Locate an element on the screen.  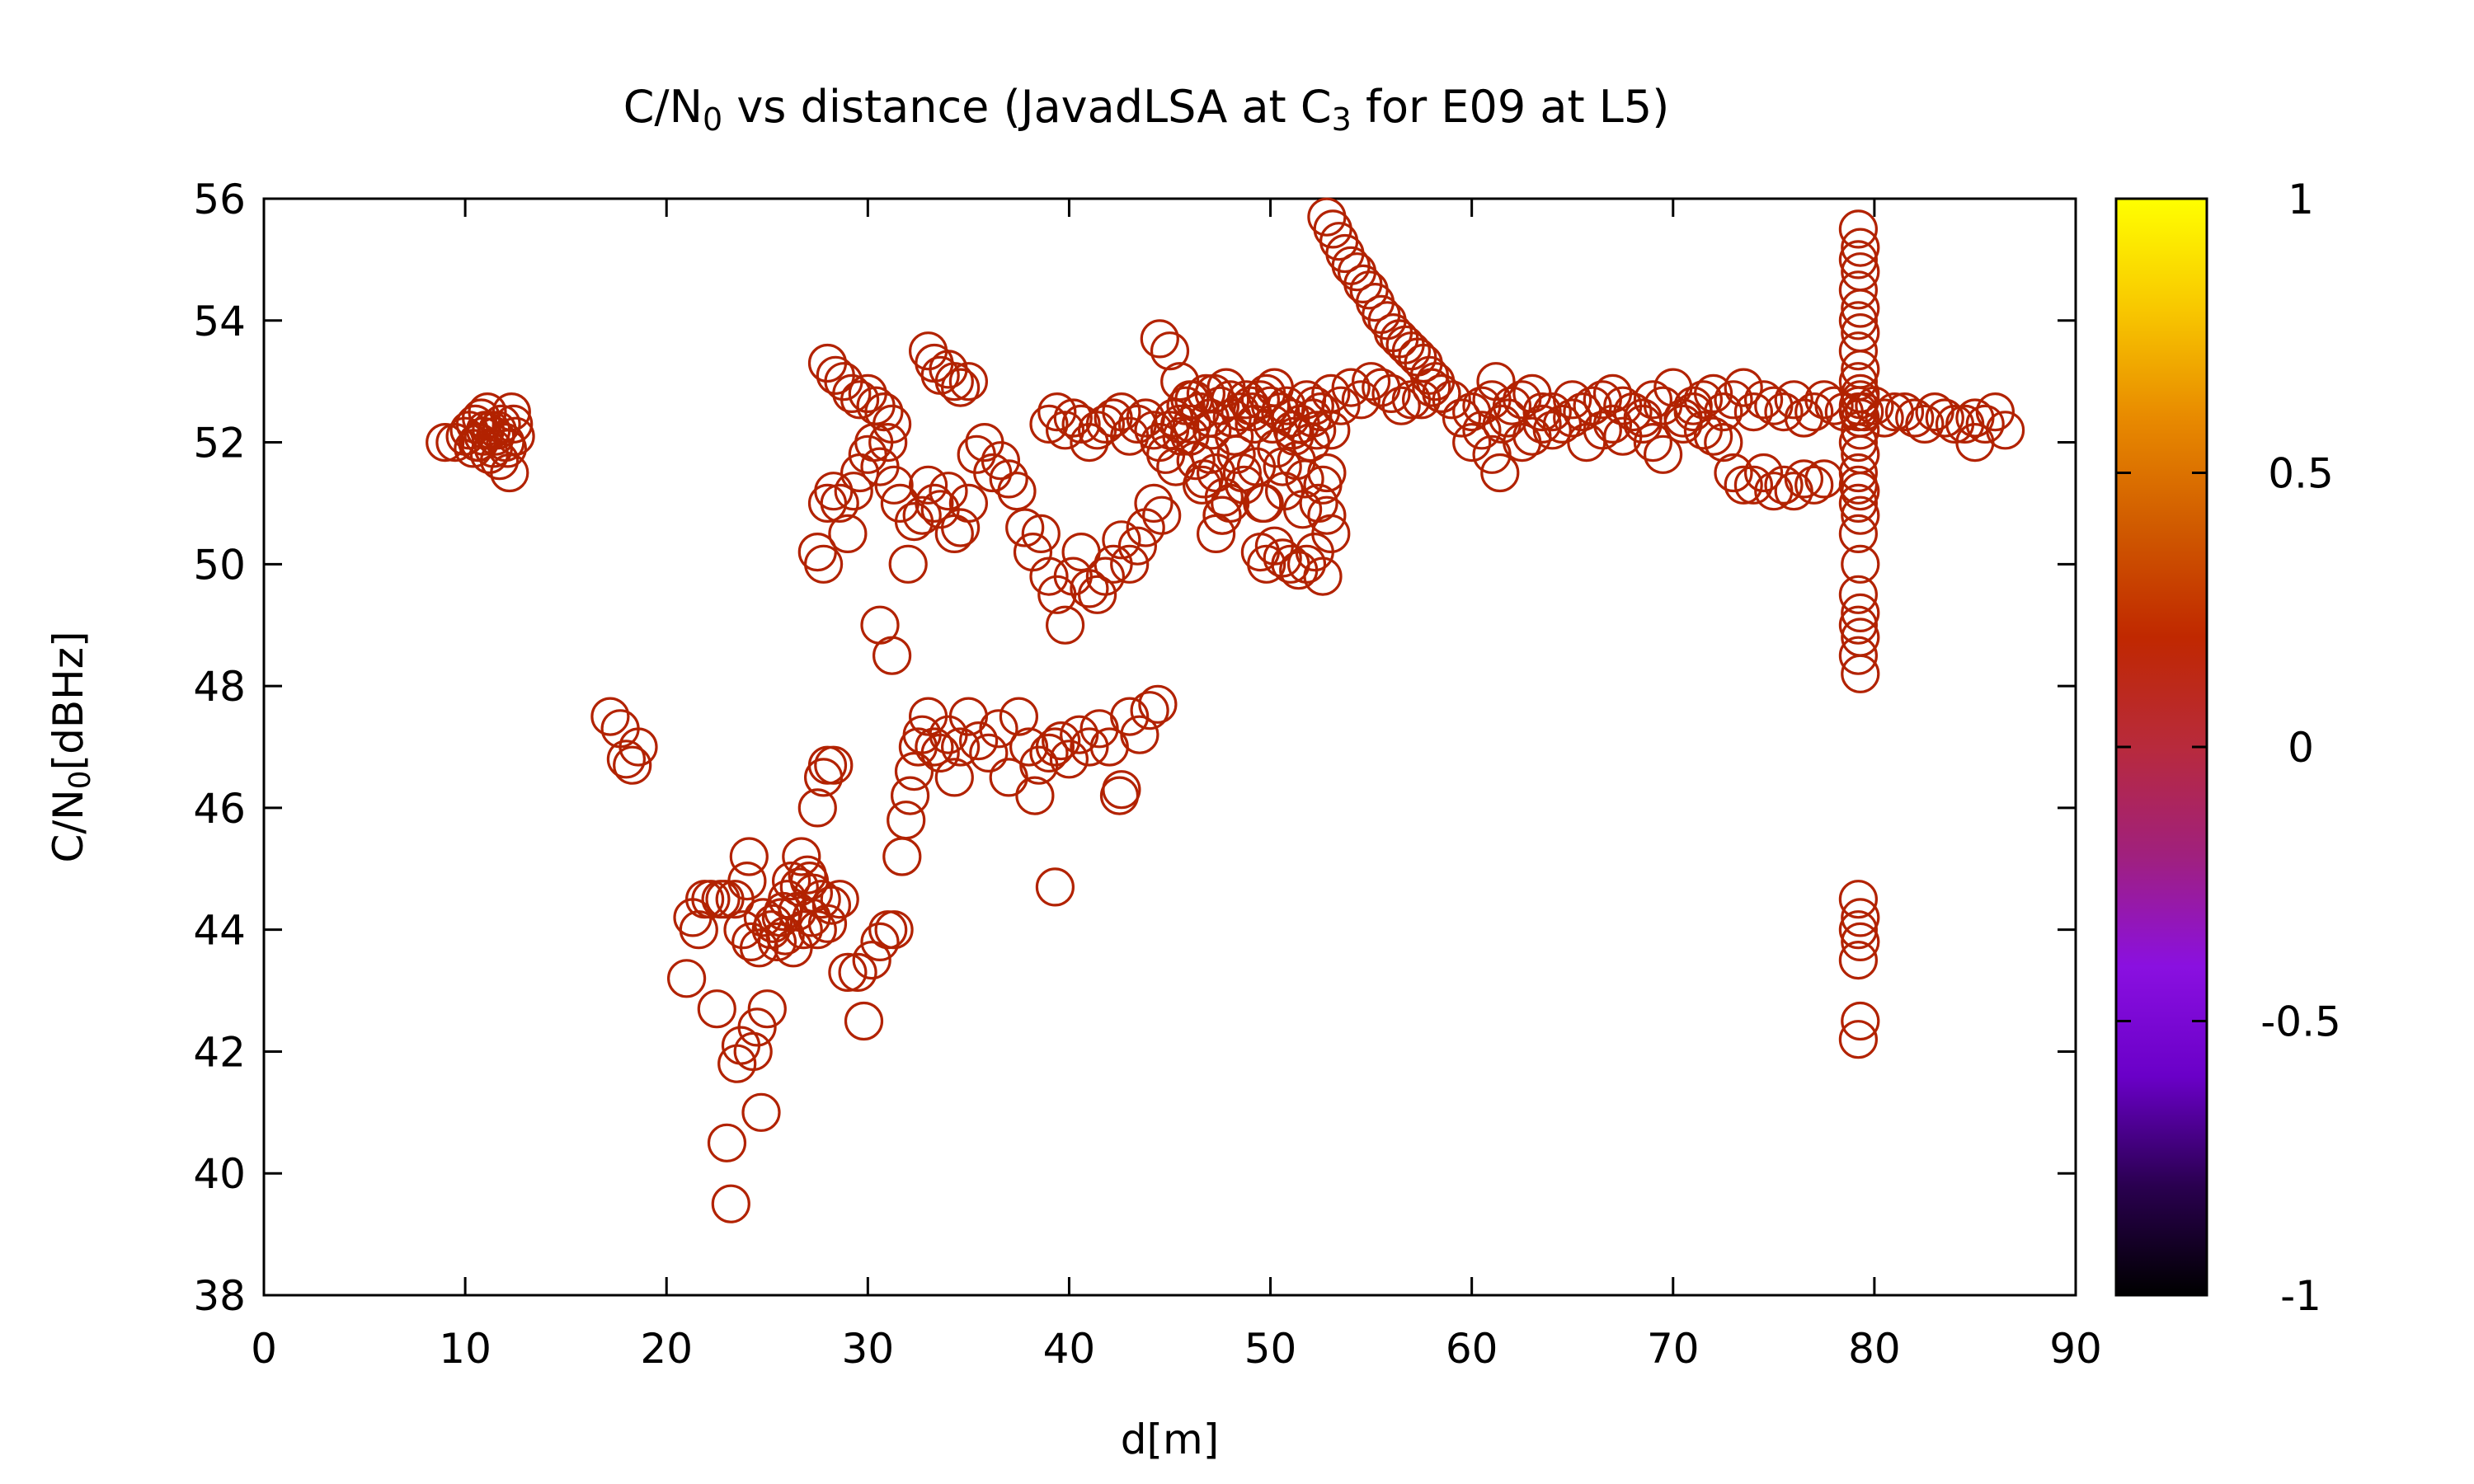
x-tick-label: 90 is located at coordinates (2075, 1349).